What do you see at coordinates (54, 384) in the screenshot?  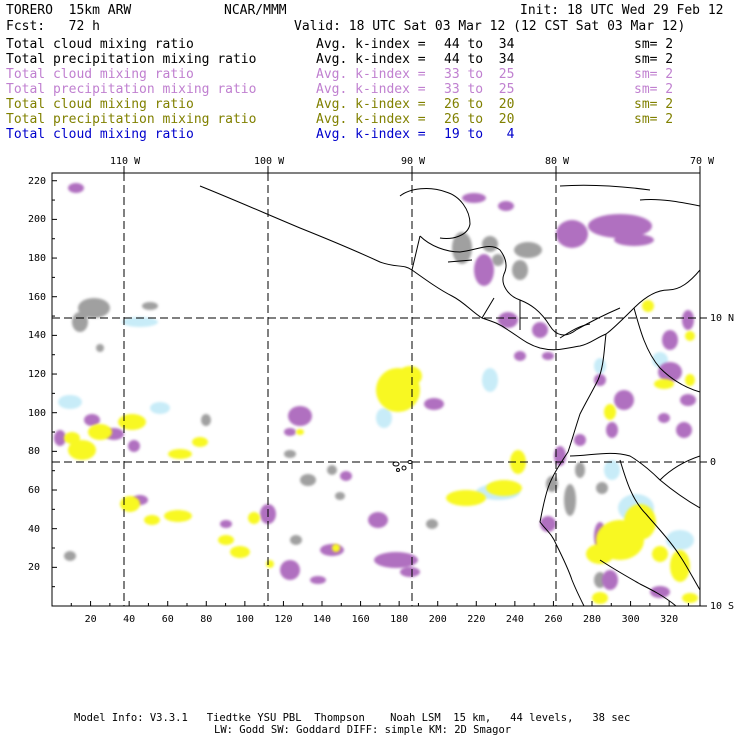 I see `left-ticks` at bounding box center [54, 384].